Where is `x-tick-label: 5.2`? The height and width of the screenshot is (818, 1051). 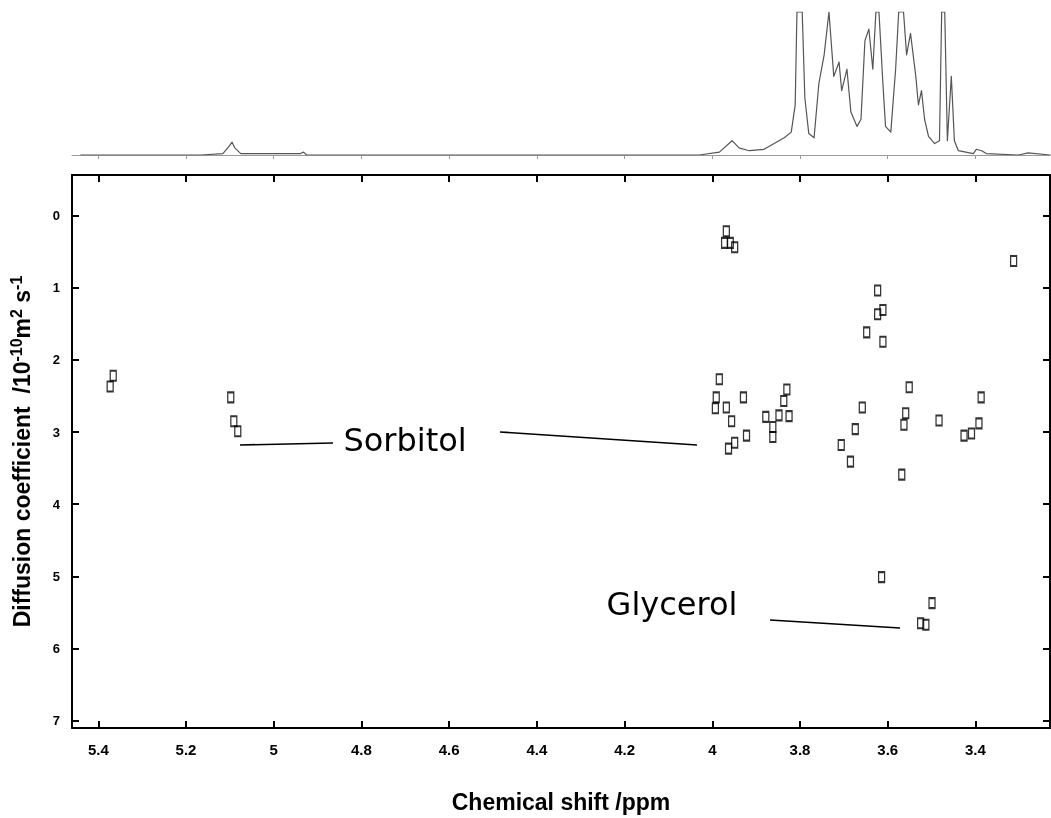 x-tick-label: 5.2 is located at coordinates (186, 749).